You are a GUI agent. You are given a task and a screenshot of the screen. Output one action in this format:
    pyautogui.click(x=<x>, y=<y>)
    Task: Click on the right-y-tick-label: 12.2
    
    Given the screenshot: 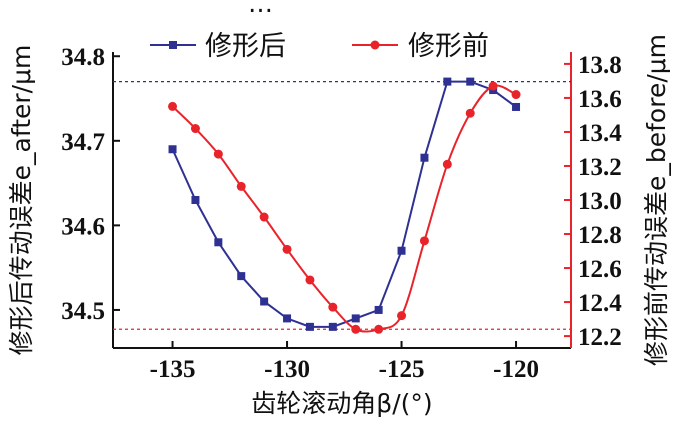 What is the action you would take?
    pyautogui.click(x=600, y=337)
    